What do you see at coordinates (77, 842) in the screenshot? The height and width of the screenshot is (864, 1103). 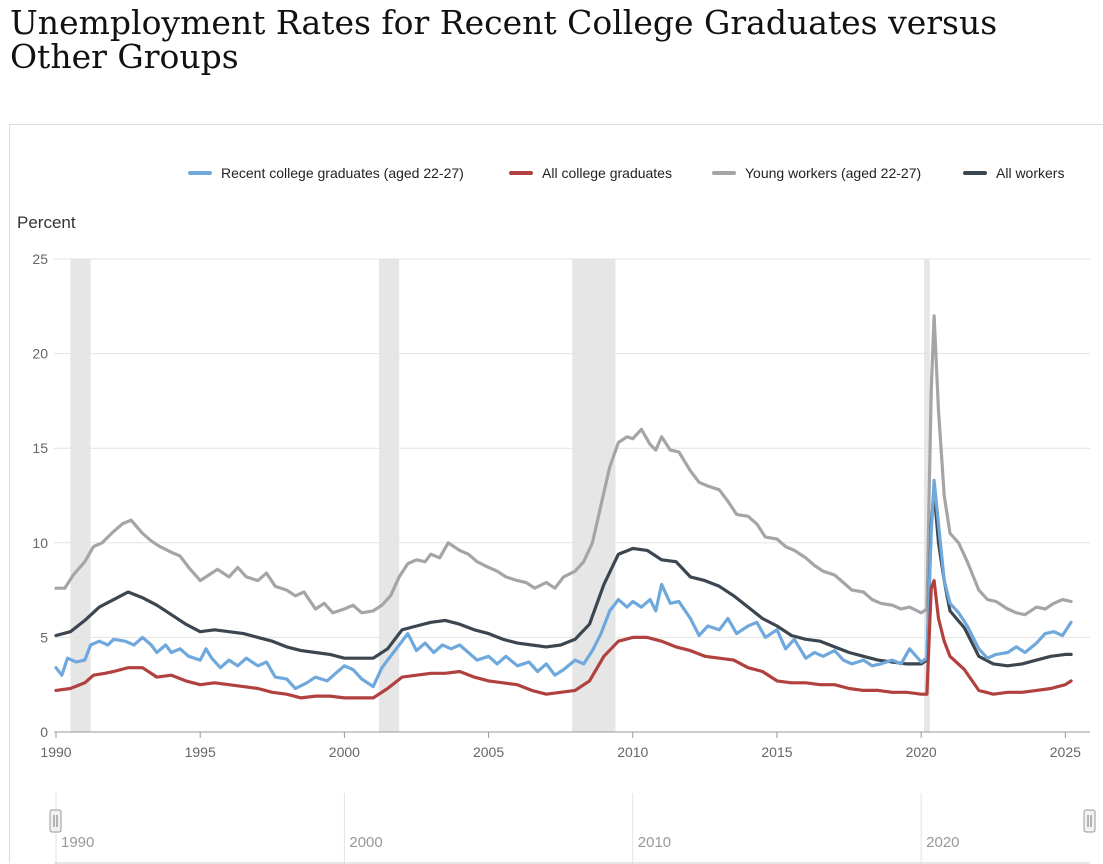 I see `navigator-label: 1990` at bounding box center [77, 842].